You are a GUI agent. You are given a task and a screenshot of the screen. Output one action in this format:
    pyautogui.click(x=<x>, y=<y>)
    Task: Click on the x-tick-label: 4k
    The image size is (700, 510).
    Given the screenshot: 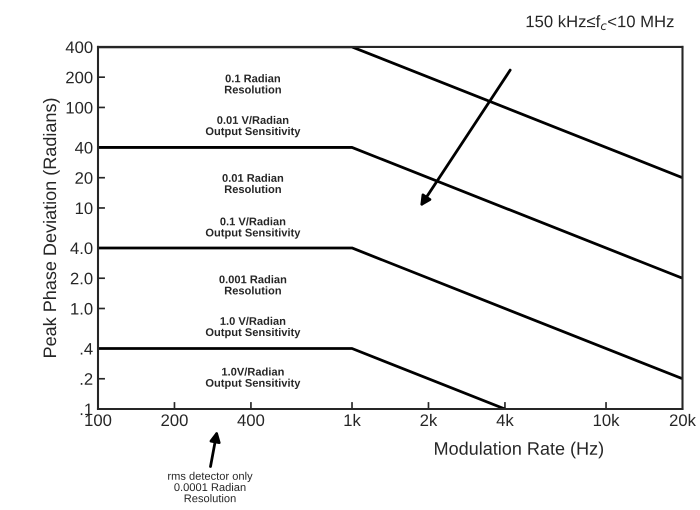 What is the action you would take?
    pyautogui.click(x=505, y=420)
    